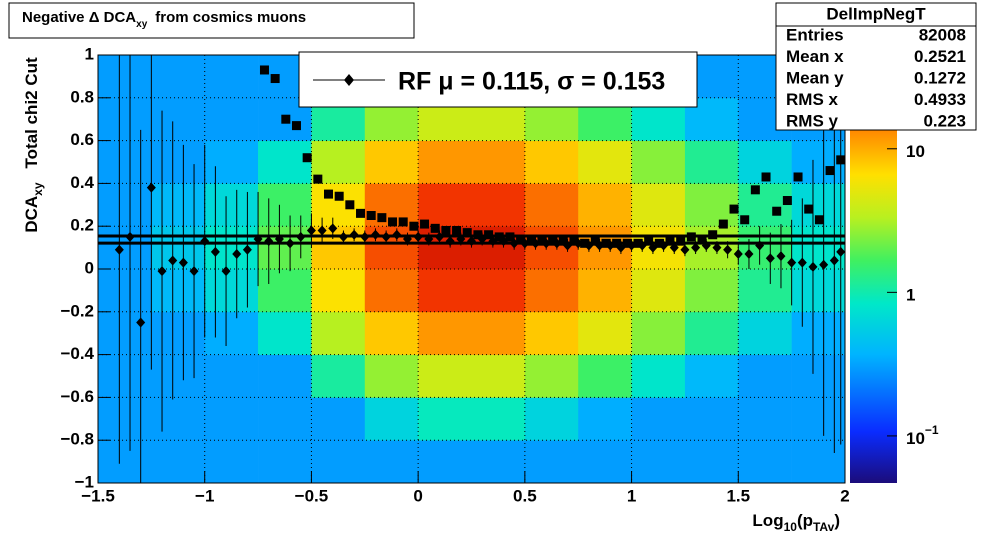 The height and width of the screenshot is (537, 996). I want to click on z-tick-exp: −1, so click(932, 430).